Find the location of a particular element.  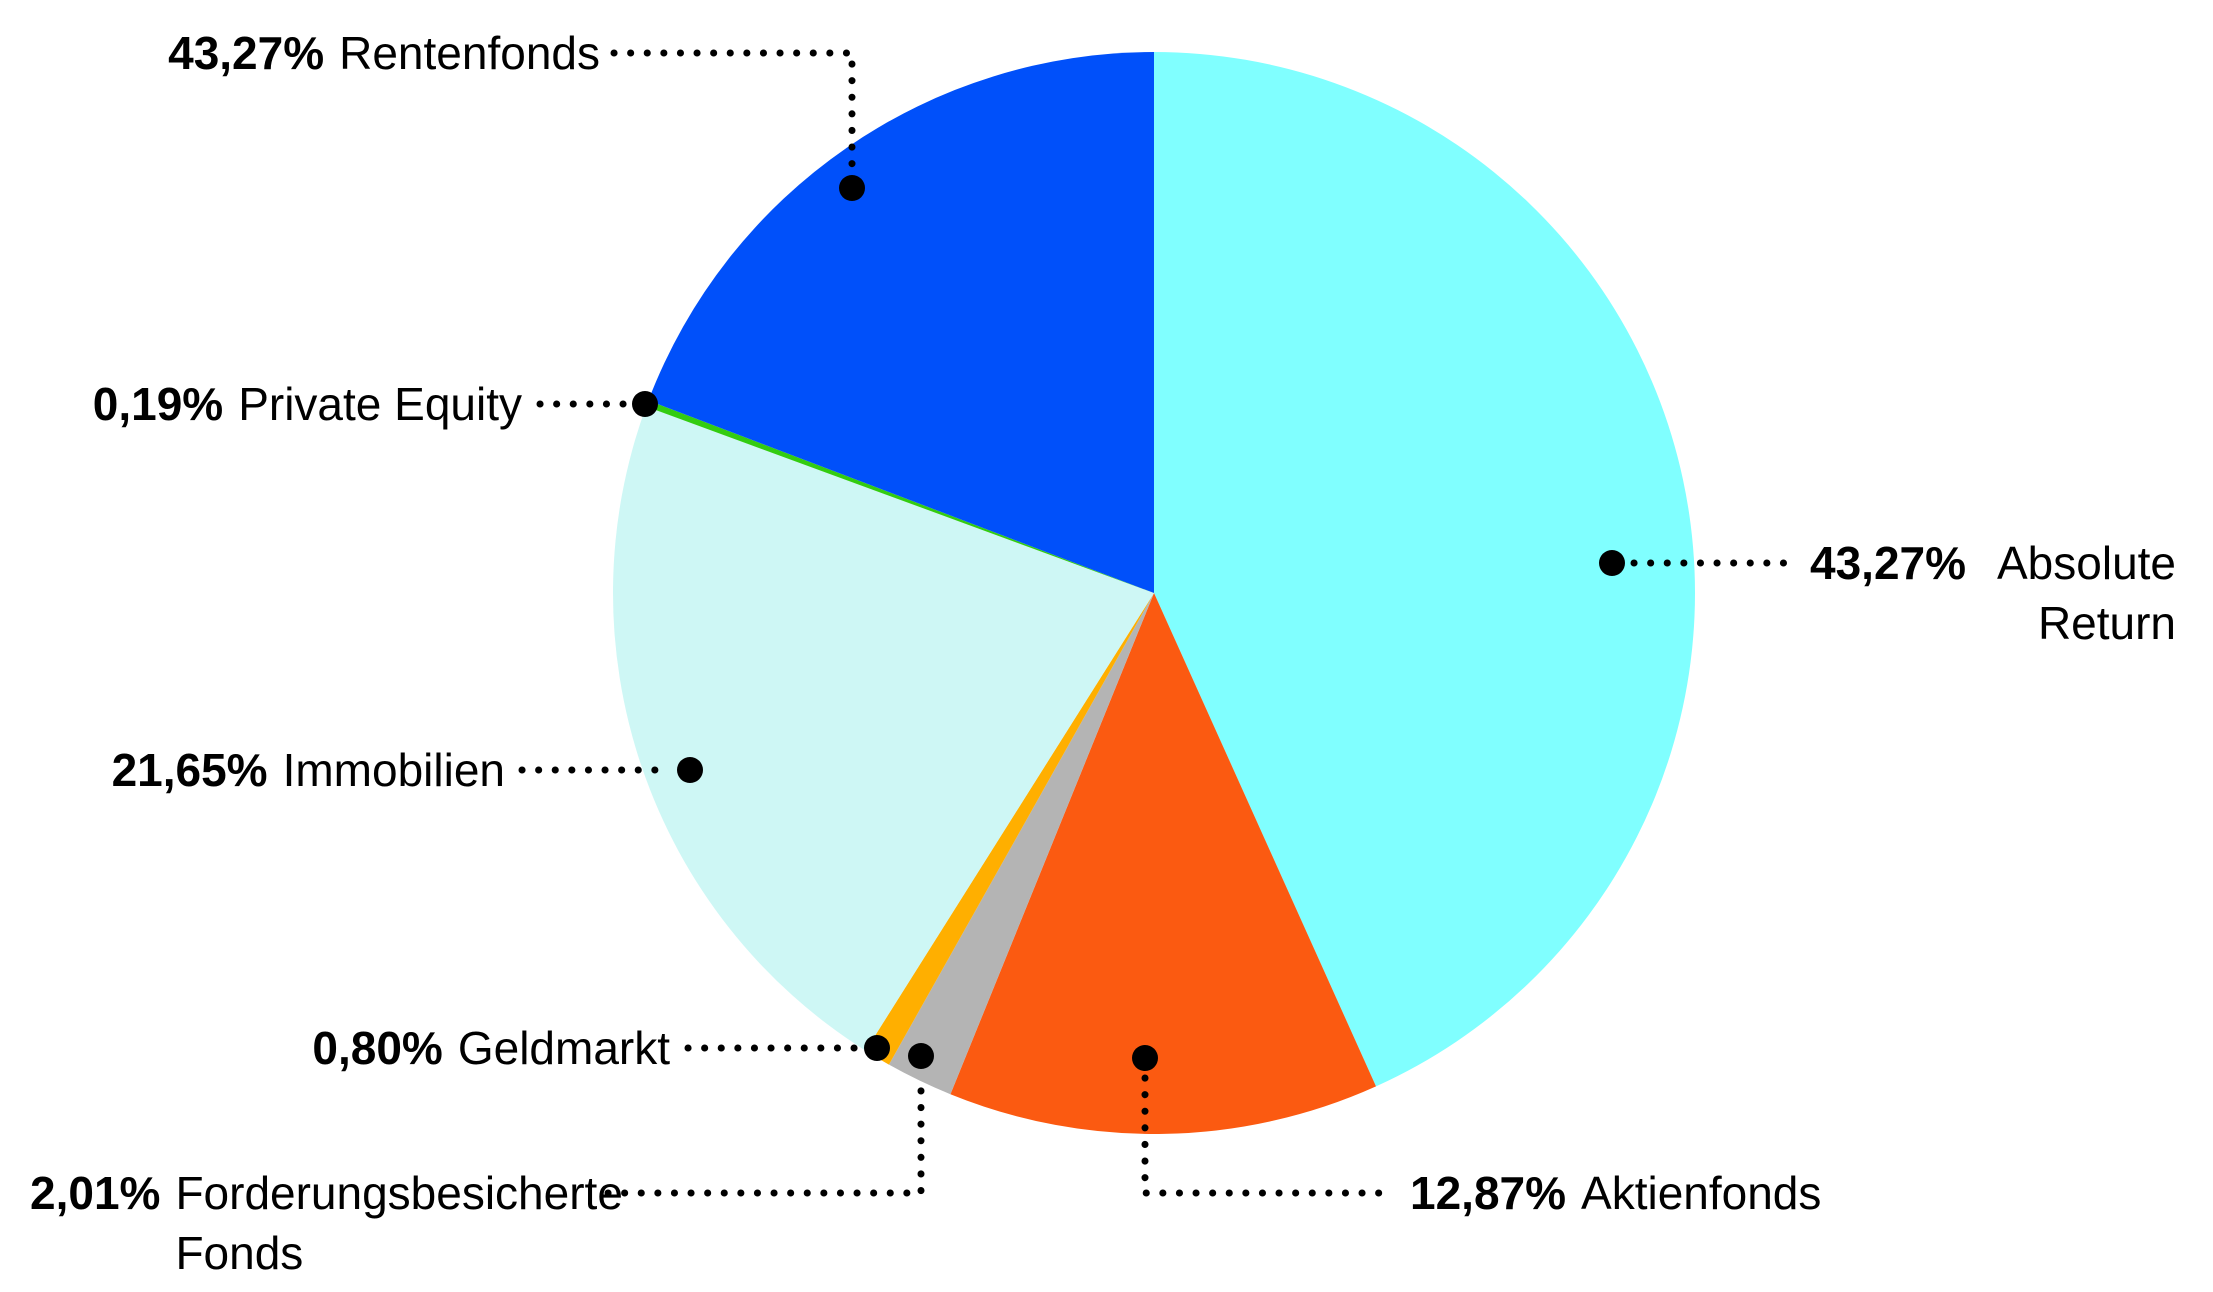

anchor-dot-private-equity is located at coordinates (645, 404).